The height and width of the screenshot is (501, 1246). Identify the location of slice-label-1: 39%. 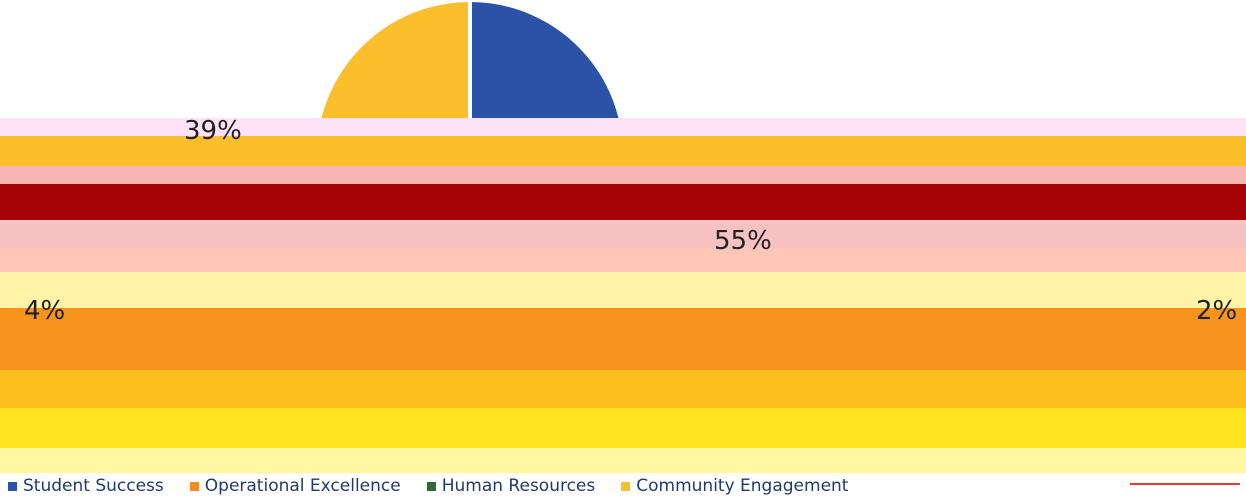
(213, 131).